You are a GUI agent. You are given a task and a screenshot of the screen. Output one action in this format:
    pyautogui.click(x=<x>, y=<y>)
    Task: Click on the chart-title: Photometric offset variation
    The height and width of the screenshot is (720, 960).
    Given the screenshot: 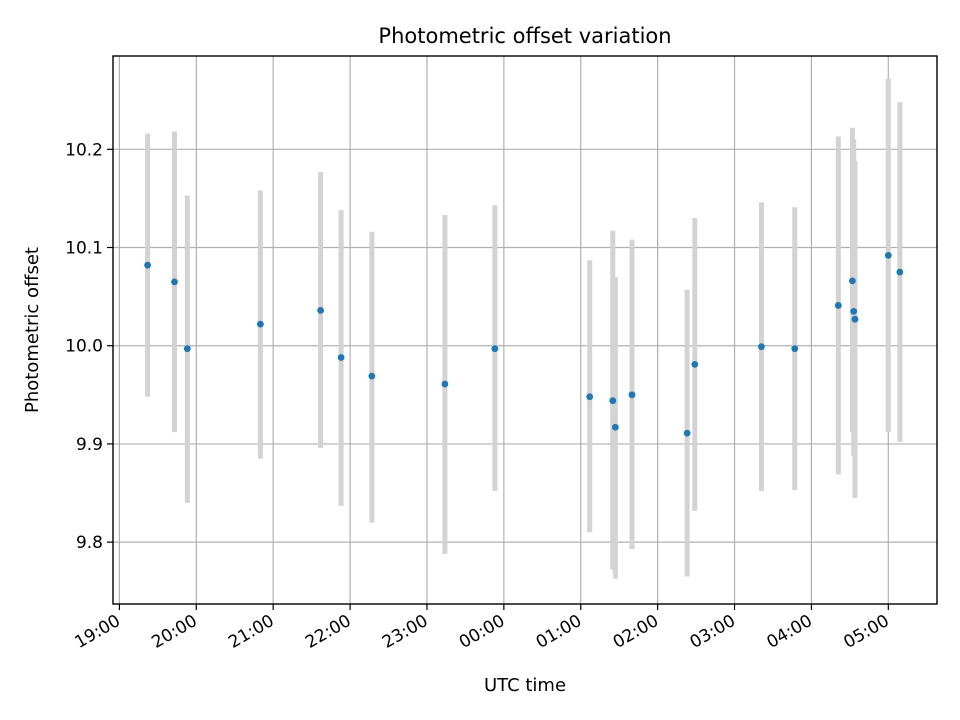 What is the action you would take?
    pyautogui.click(x=524, y=36)
    